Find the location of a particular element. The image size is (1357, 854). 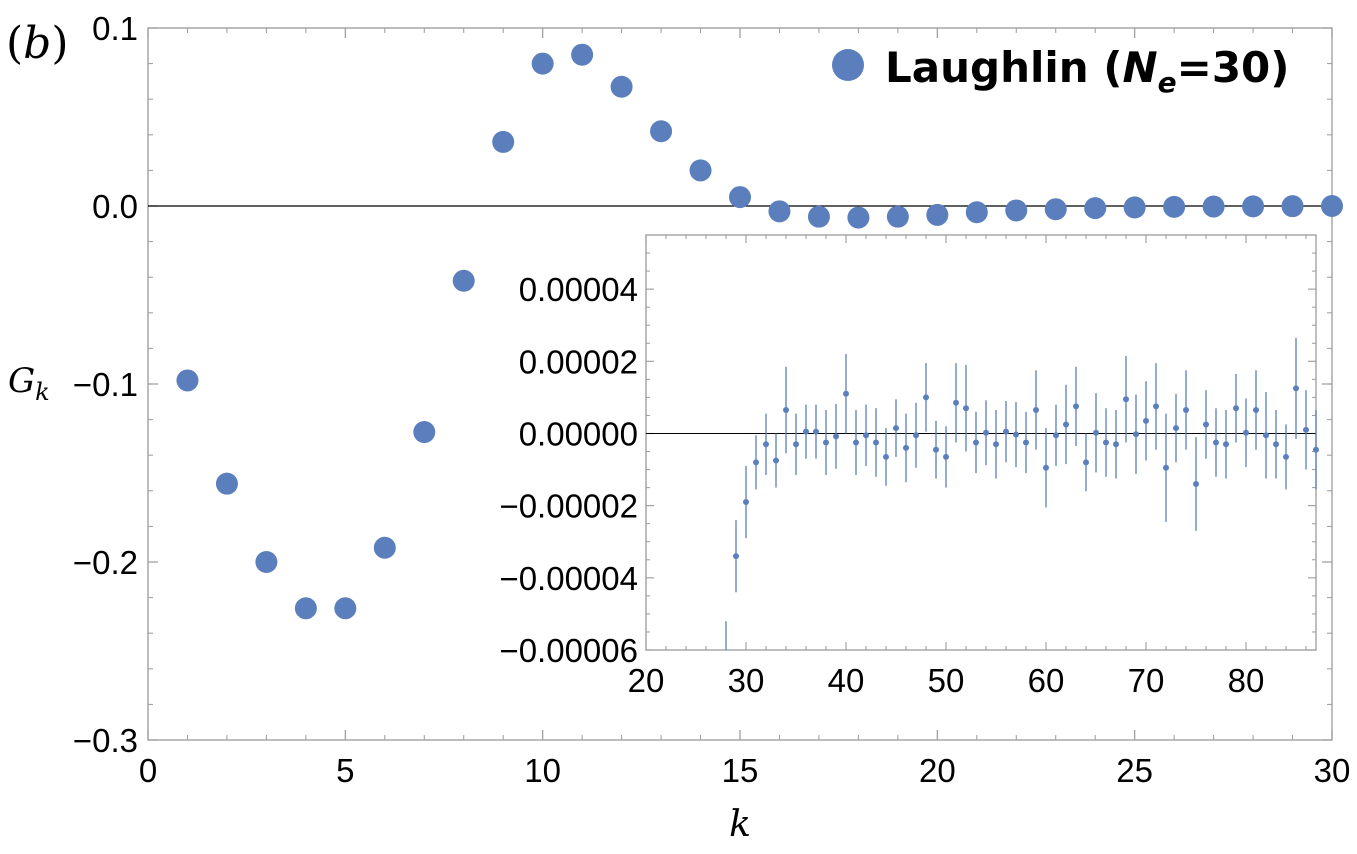

legend-label: Laughlin (Ne=30) is located at coordinates (1087, 71).